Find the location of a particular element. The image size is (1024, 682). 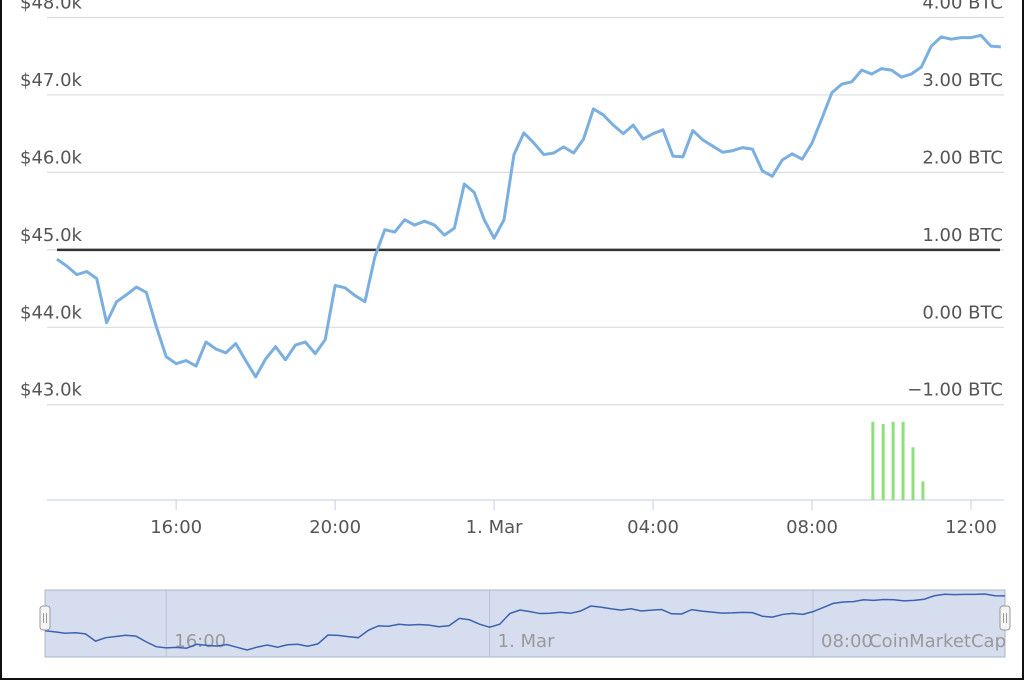

navigator-line is located at coordinates (525, 622).